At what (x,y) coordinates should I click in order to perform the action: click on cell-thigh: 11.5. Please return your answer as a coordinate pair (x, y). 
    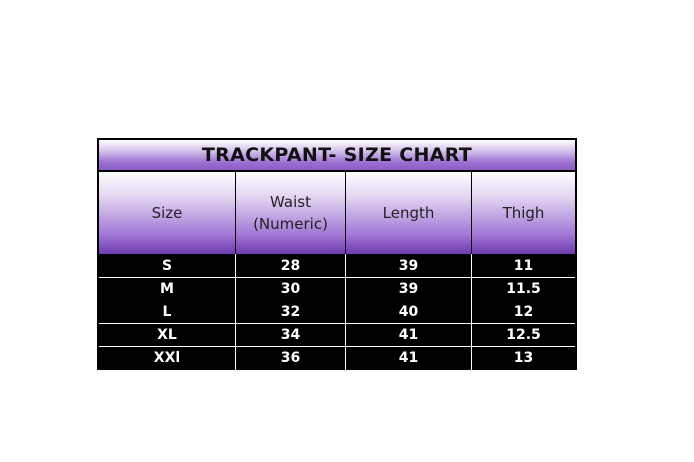
    Looking at the image, I should click on (523, 288).